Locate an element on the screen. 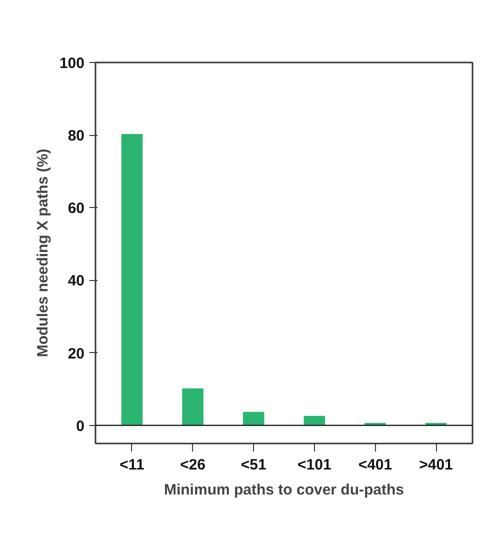 The width and height of the screenshot is (500, 543). y-tick-label: 20 is located at coordinates (76, 353).